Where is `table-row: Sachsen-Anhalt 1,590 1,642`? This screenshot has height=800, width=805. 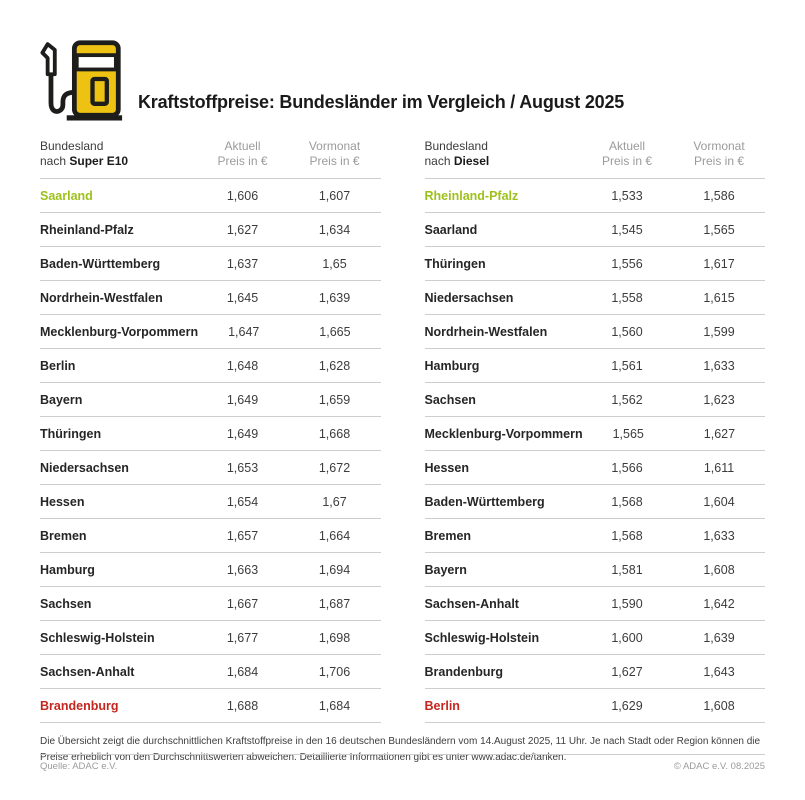 table-row: Sachsen-Anhalt 1,590 1,642 is located at coordinates (594, 604).